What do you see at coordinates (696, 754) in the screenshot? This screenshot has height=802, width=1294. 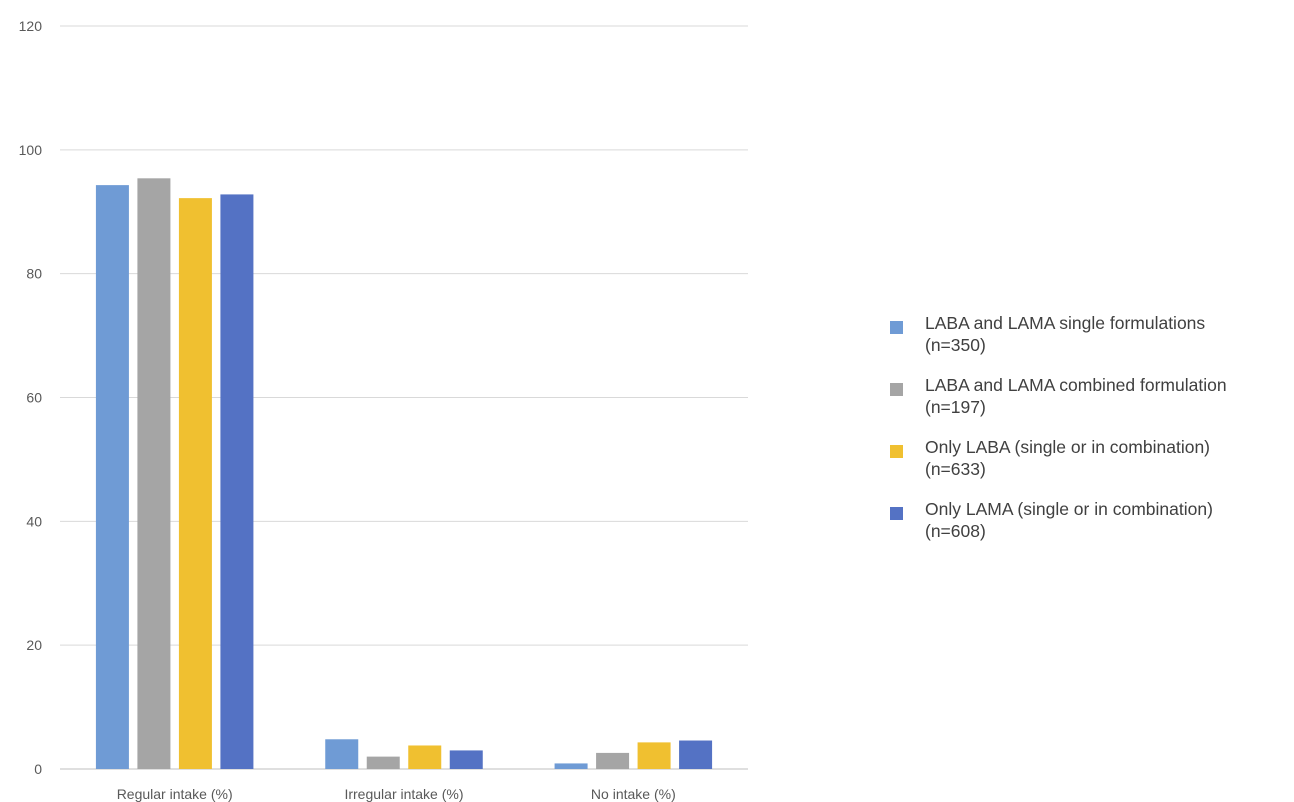 I see `bar-4-no-intake` at bounding box center [696, 754].